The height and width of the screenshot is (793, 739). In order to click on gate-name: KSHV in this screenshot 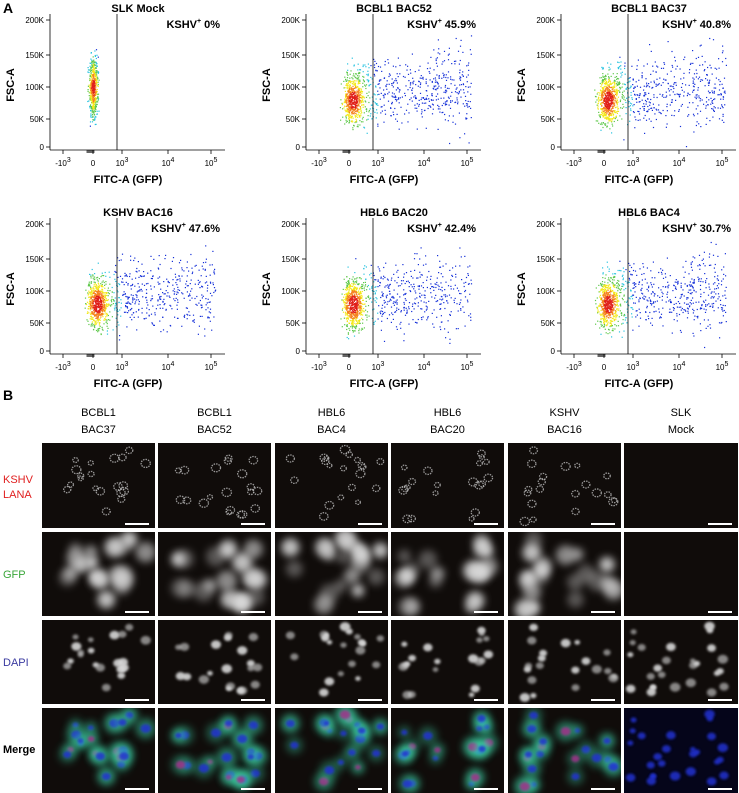, I will do `click(422, 25)`.